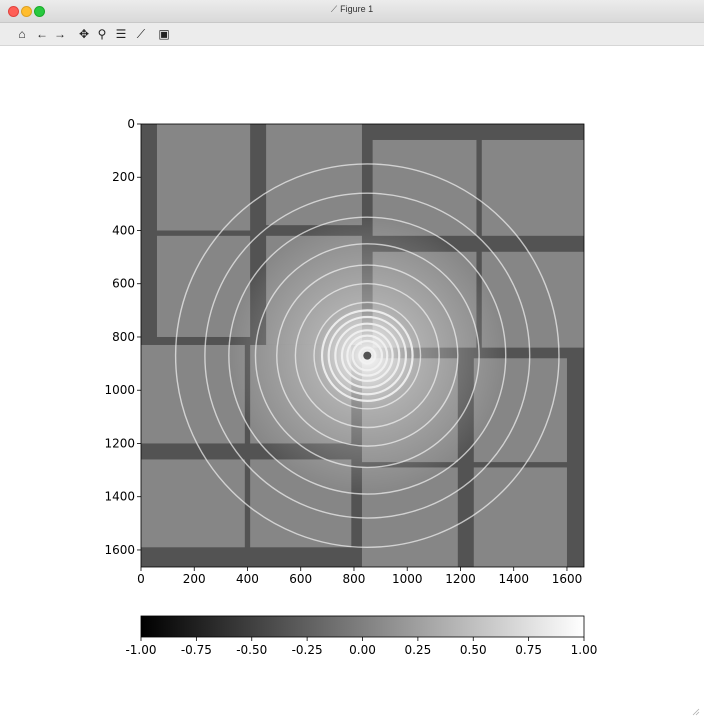 Image resolution: width=704 pixels, height=725 pixels. What do you see at coordinates (13, 11) in the screenshot?
I see `close-window-button` at bounding box center [13, 11].